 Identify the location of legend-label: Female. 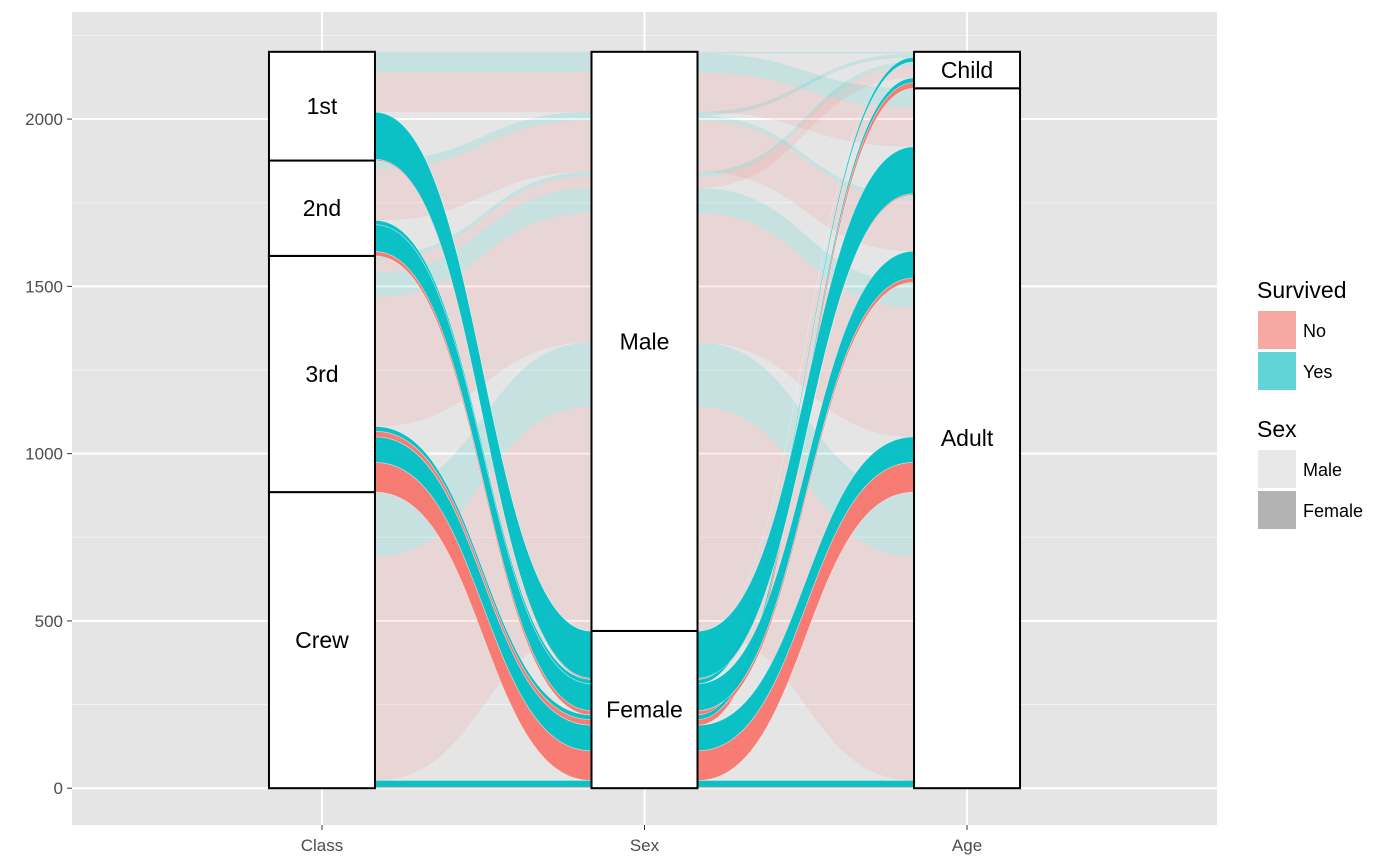
(1333, 511).